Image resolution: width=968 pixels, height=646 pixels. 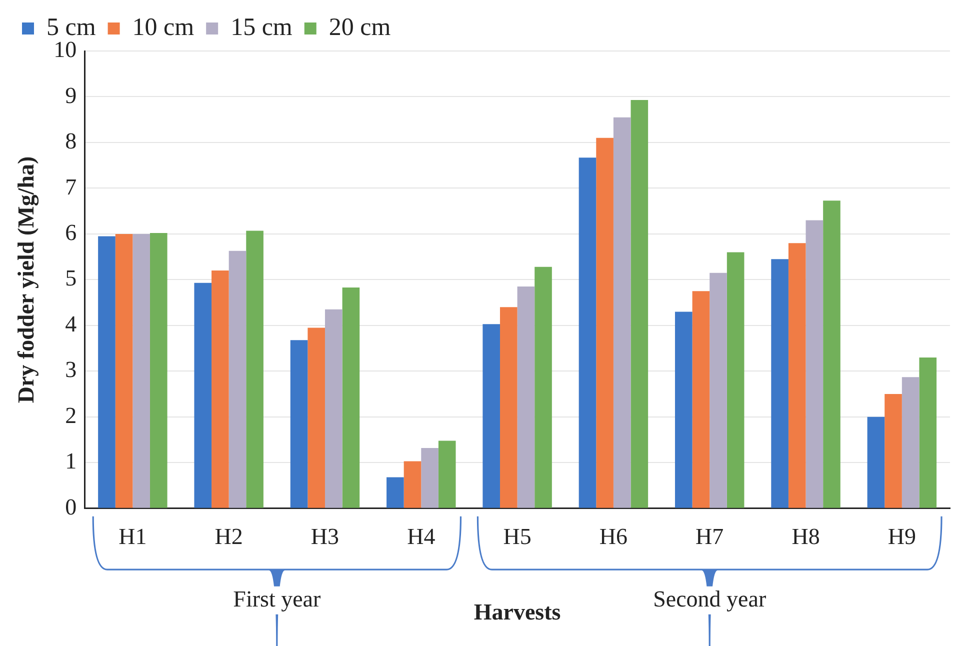 I want to click on y-axis-title: Dry fodder yield (Mg/ha), so click(x=27, y=280).